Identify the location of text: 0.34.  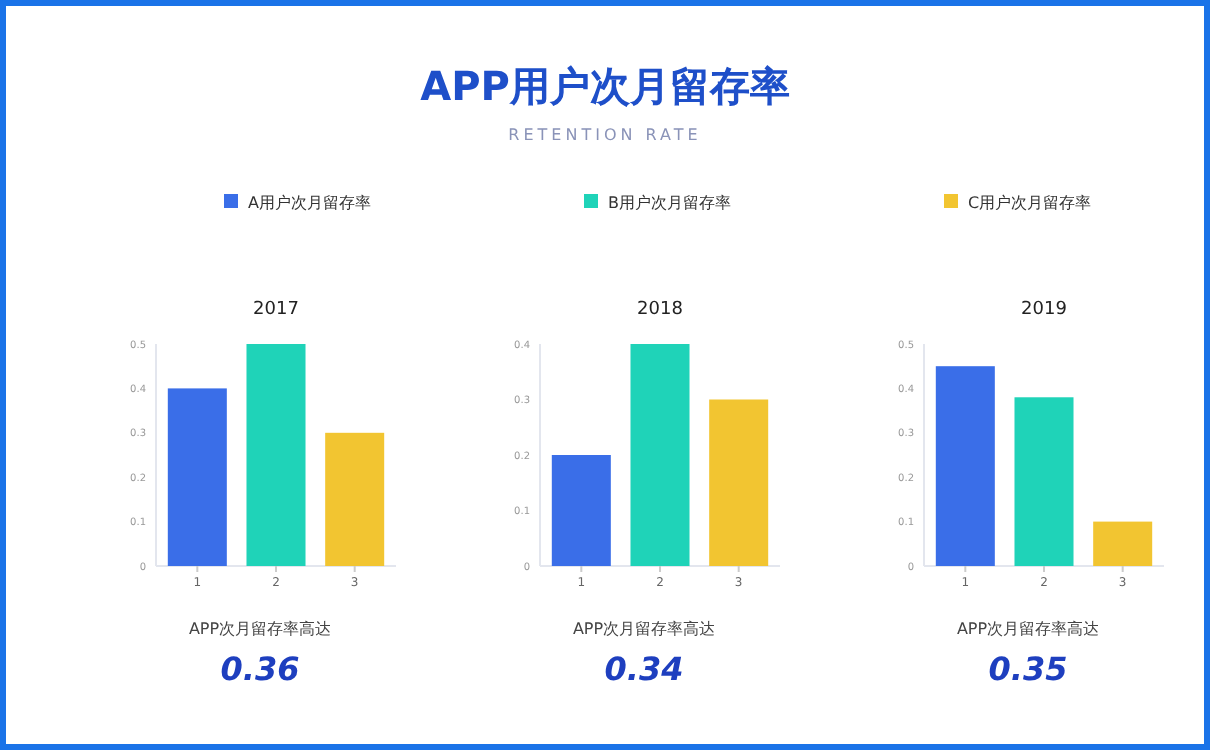
(644, 669).